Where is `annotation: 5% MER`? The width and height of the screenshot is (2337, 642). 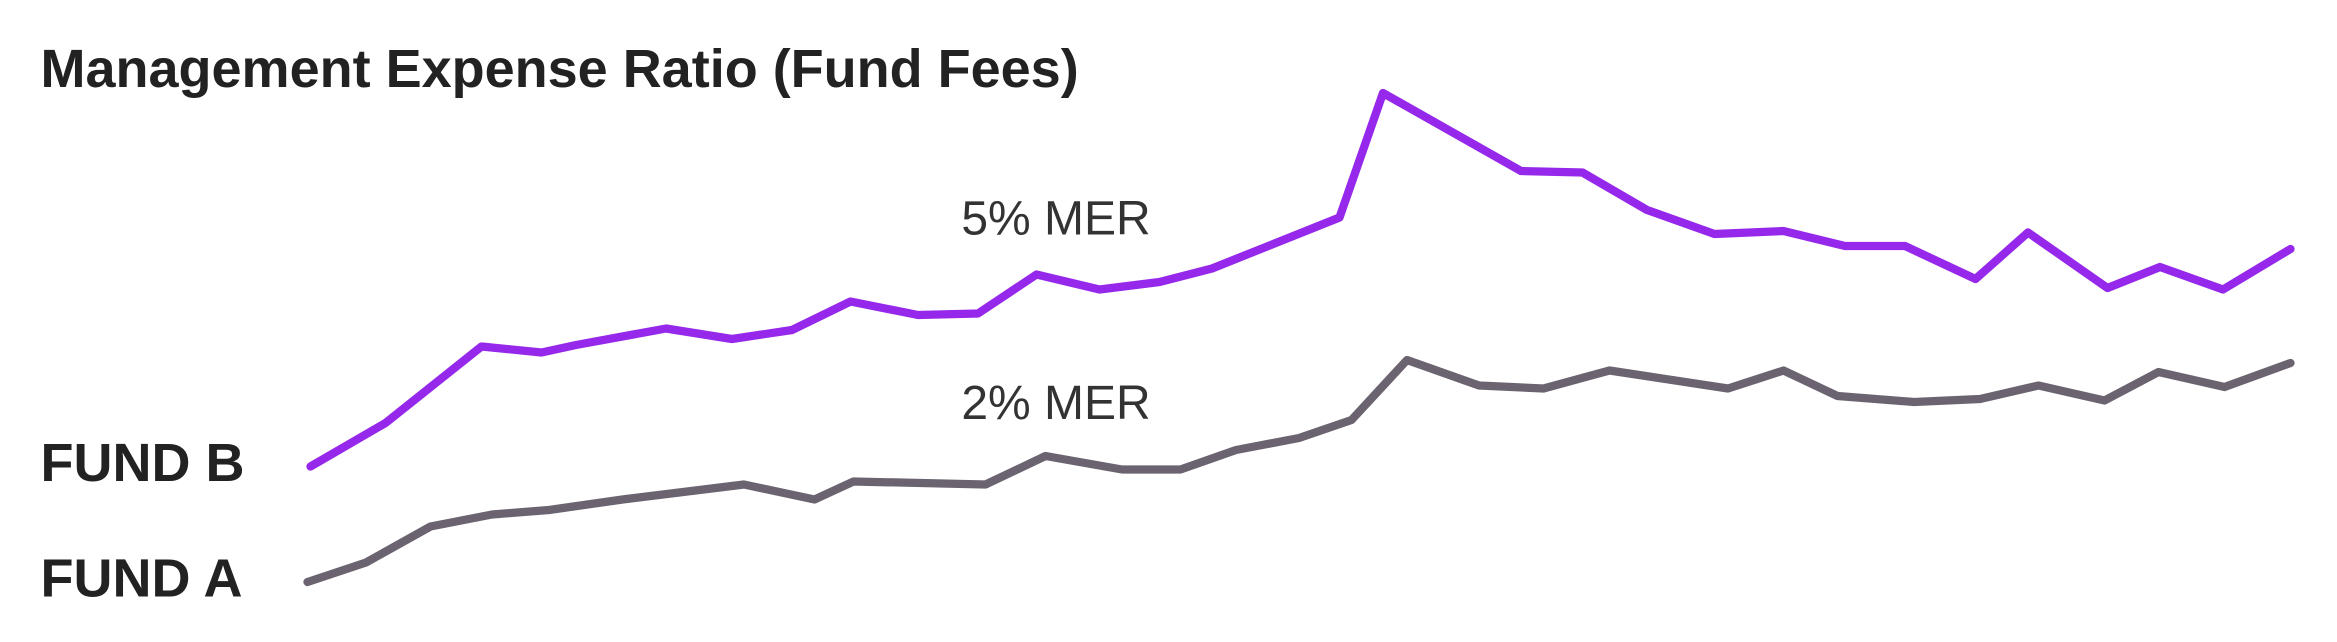 annotation: 5% MER is located at coordinates (1055, 219).